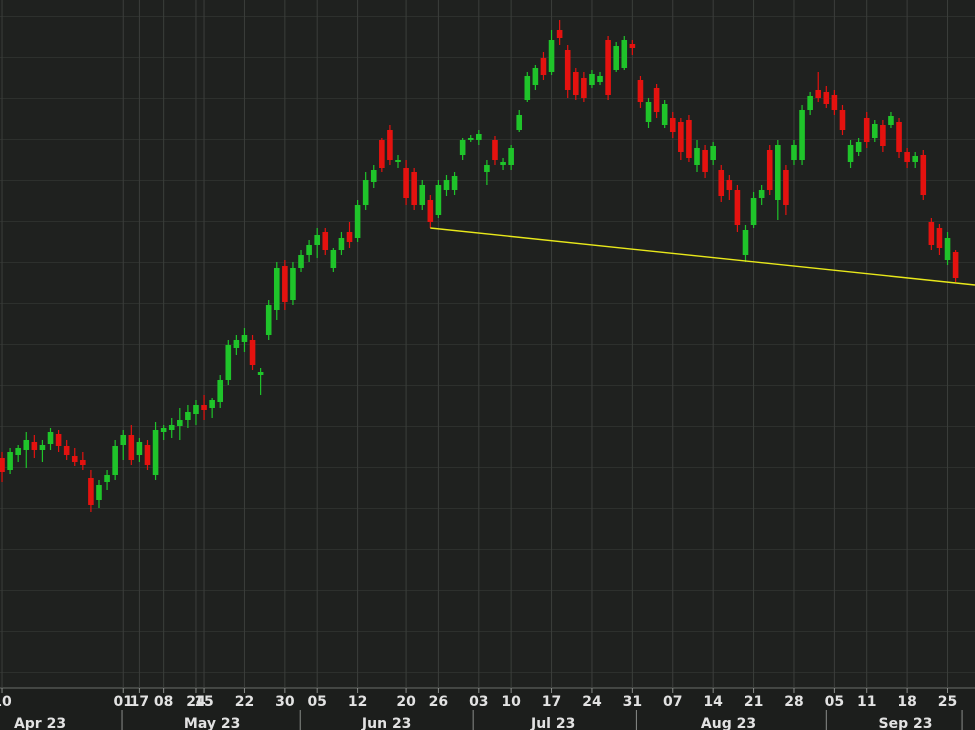  I want to click on x-tick-label: 03, so click(478, 702).